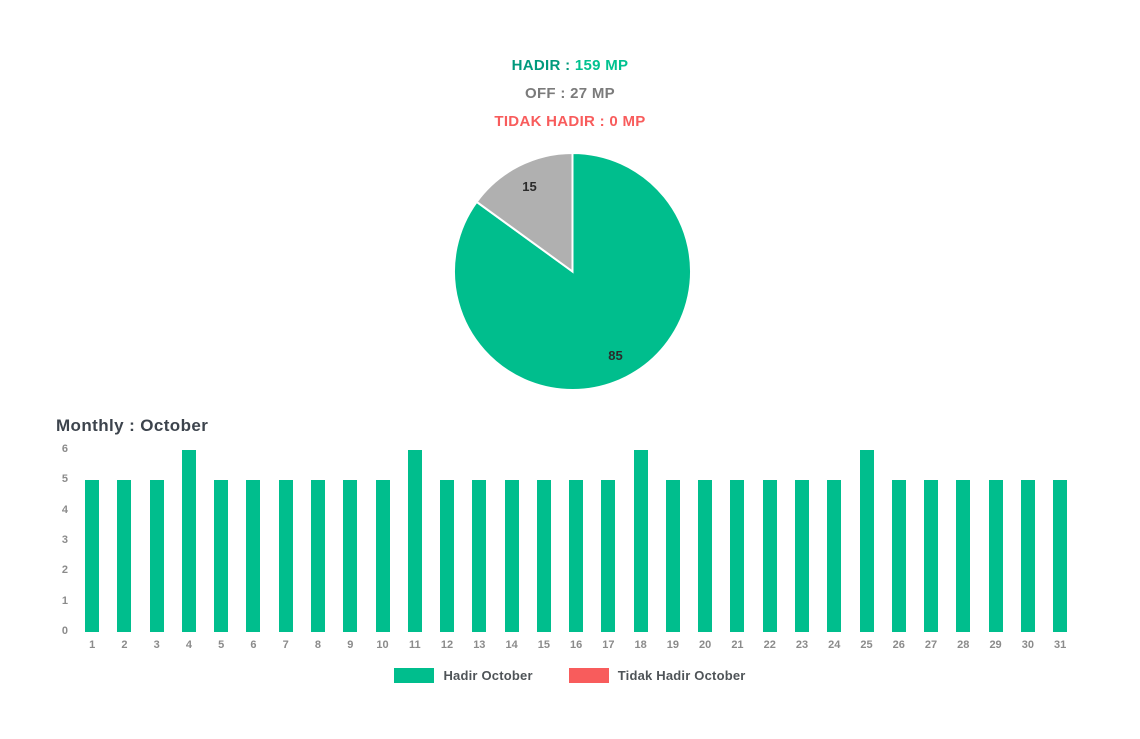 This screenshot has width=1140, height=739. What do you see at coordinates (995, 645) in the screenshot?
I see `x-axis-tick-label: 29` at bounding box center [995, 645].